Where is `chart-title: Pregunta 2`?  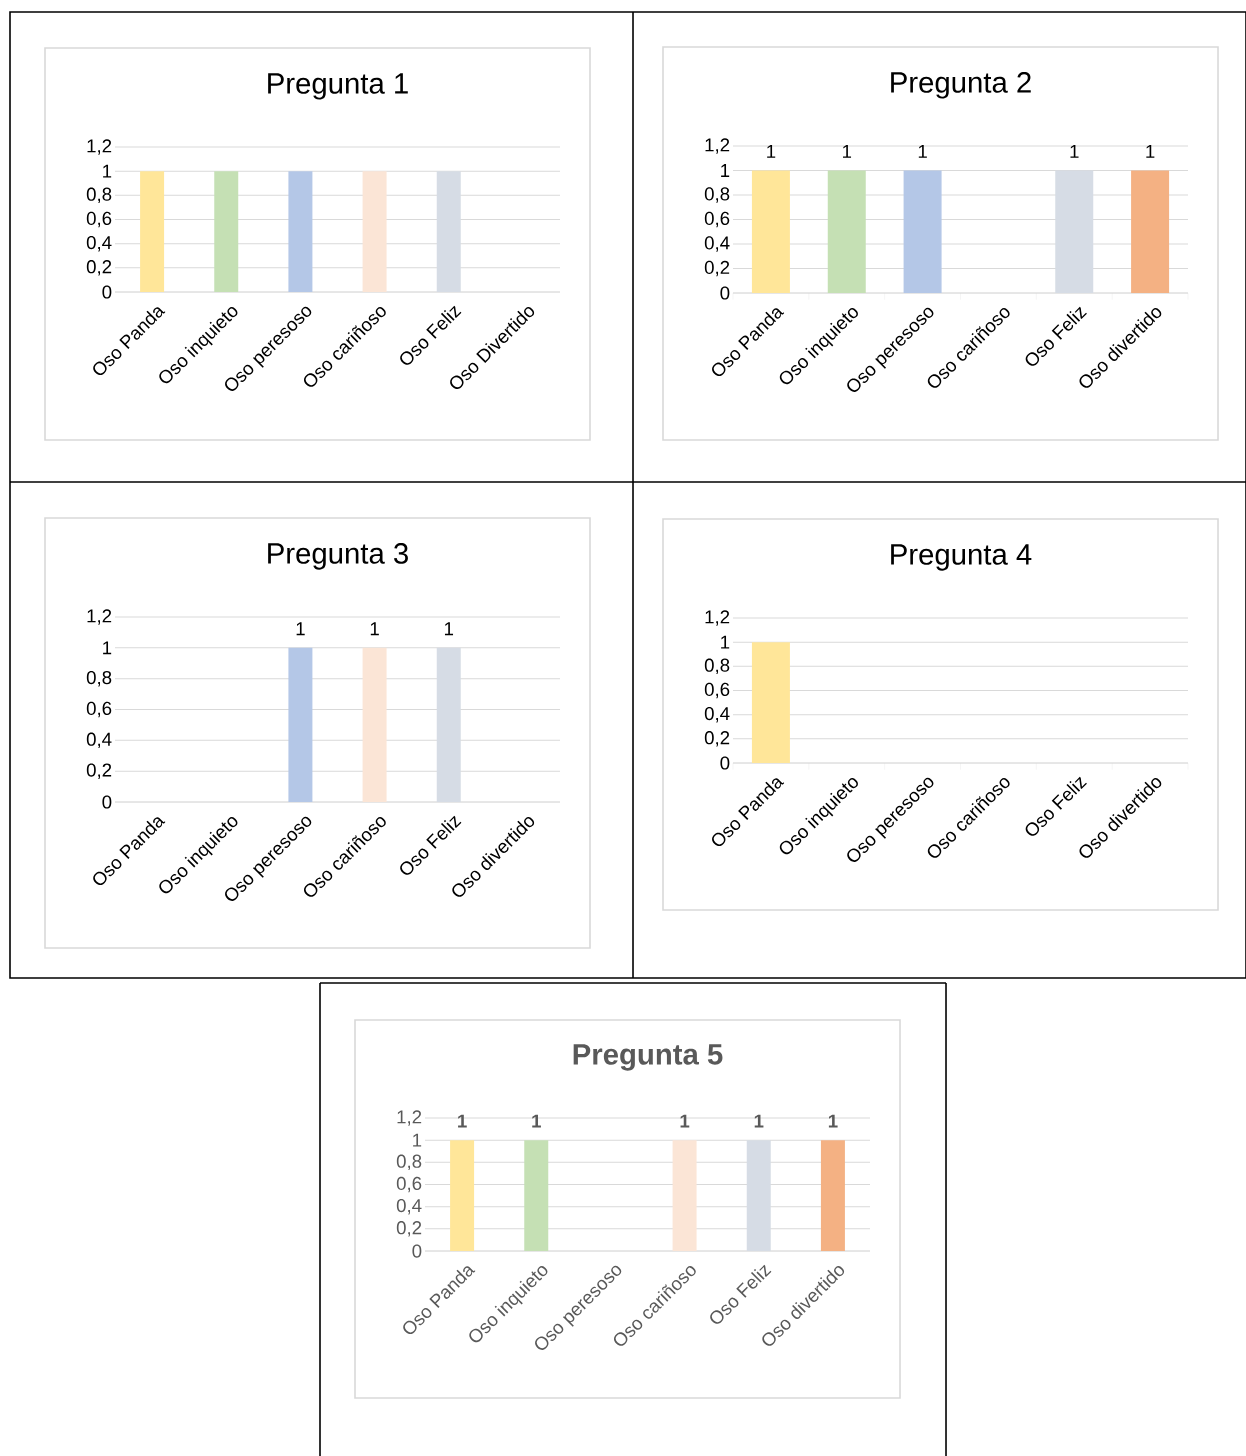
chart-title: Pregunta 2 is located at coordinates (961, 85).